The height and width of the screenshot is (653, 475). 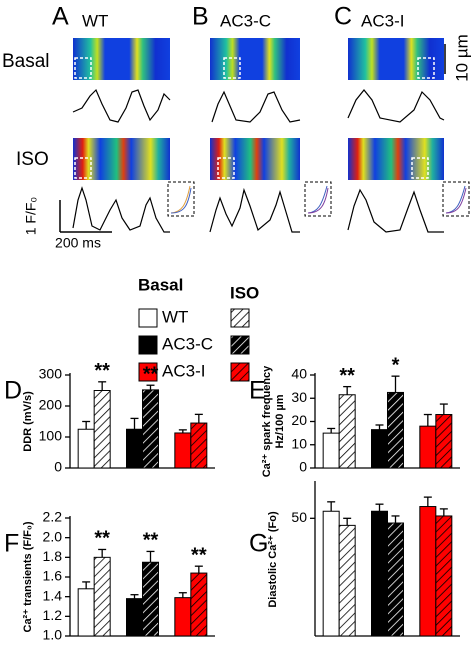 I want to click on significance-label: *, so click(x=396, y=365).